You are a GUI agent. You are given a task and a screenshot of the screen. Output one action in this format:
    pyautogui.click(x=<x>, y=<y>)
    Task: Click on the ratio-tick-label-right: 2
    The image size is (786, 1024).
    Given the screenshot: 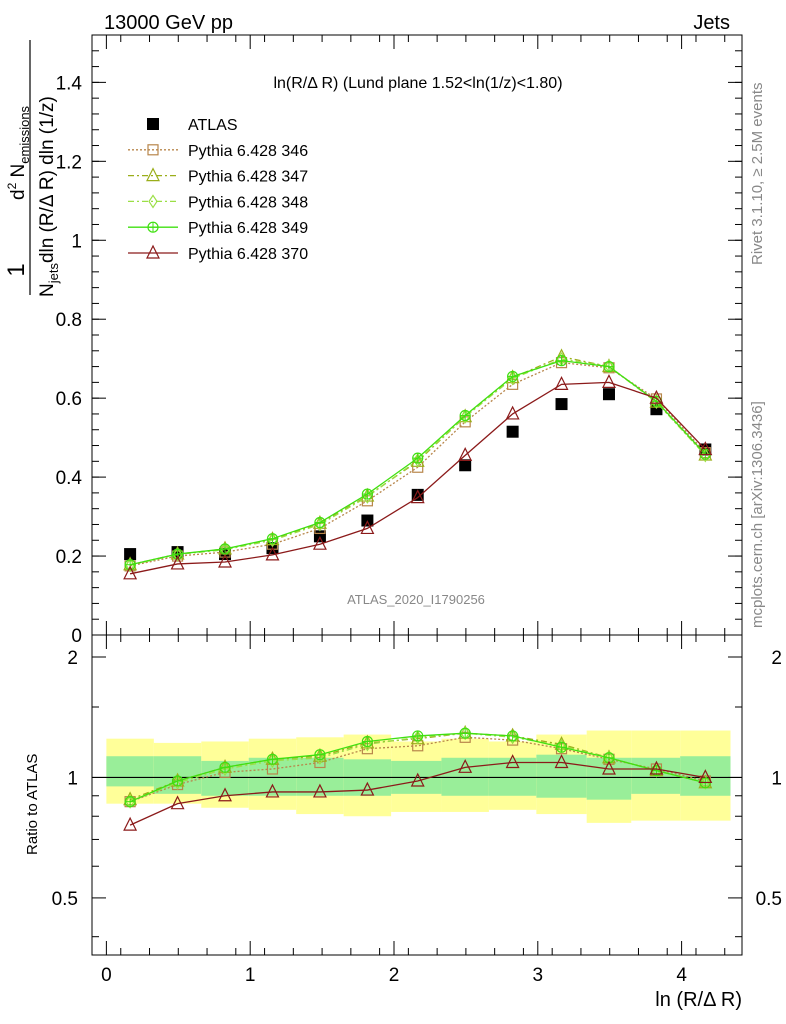 What is the action you would take?
    pyautogui.click(x=776, y=658)
    